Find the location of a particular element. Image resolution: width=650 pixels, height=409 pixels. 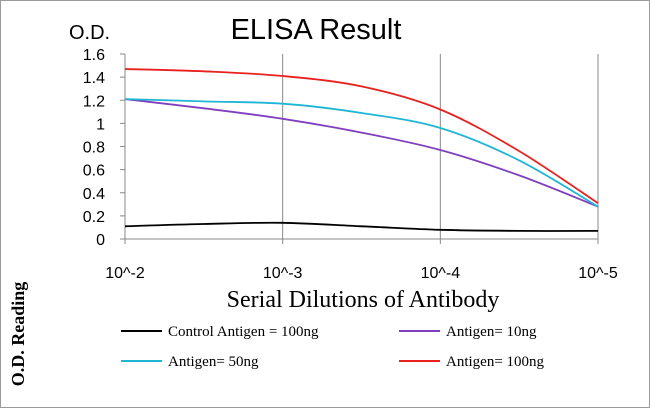

y-tick-label: 0 is located at coordinates (100, 240).